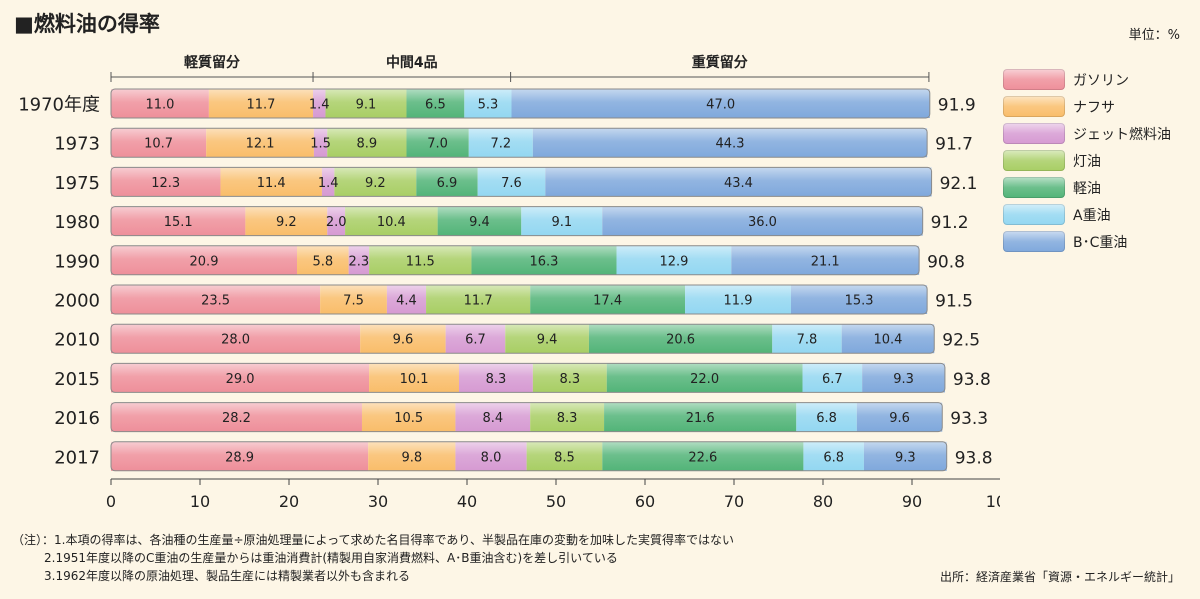  What do you see at coordinates (336, 222) in the screenshot?
I see `data-label: 2.0` at bounding box center [336, 222].